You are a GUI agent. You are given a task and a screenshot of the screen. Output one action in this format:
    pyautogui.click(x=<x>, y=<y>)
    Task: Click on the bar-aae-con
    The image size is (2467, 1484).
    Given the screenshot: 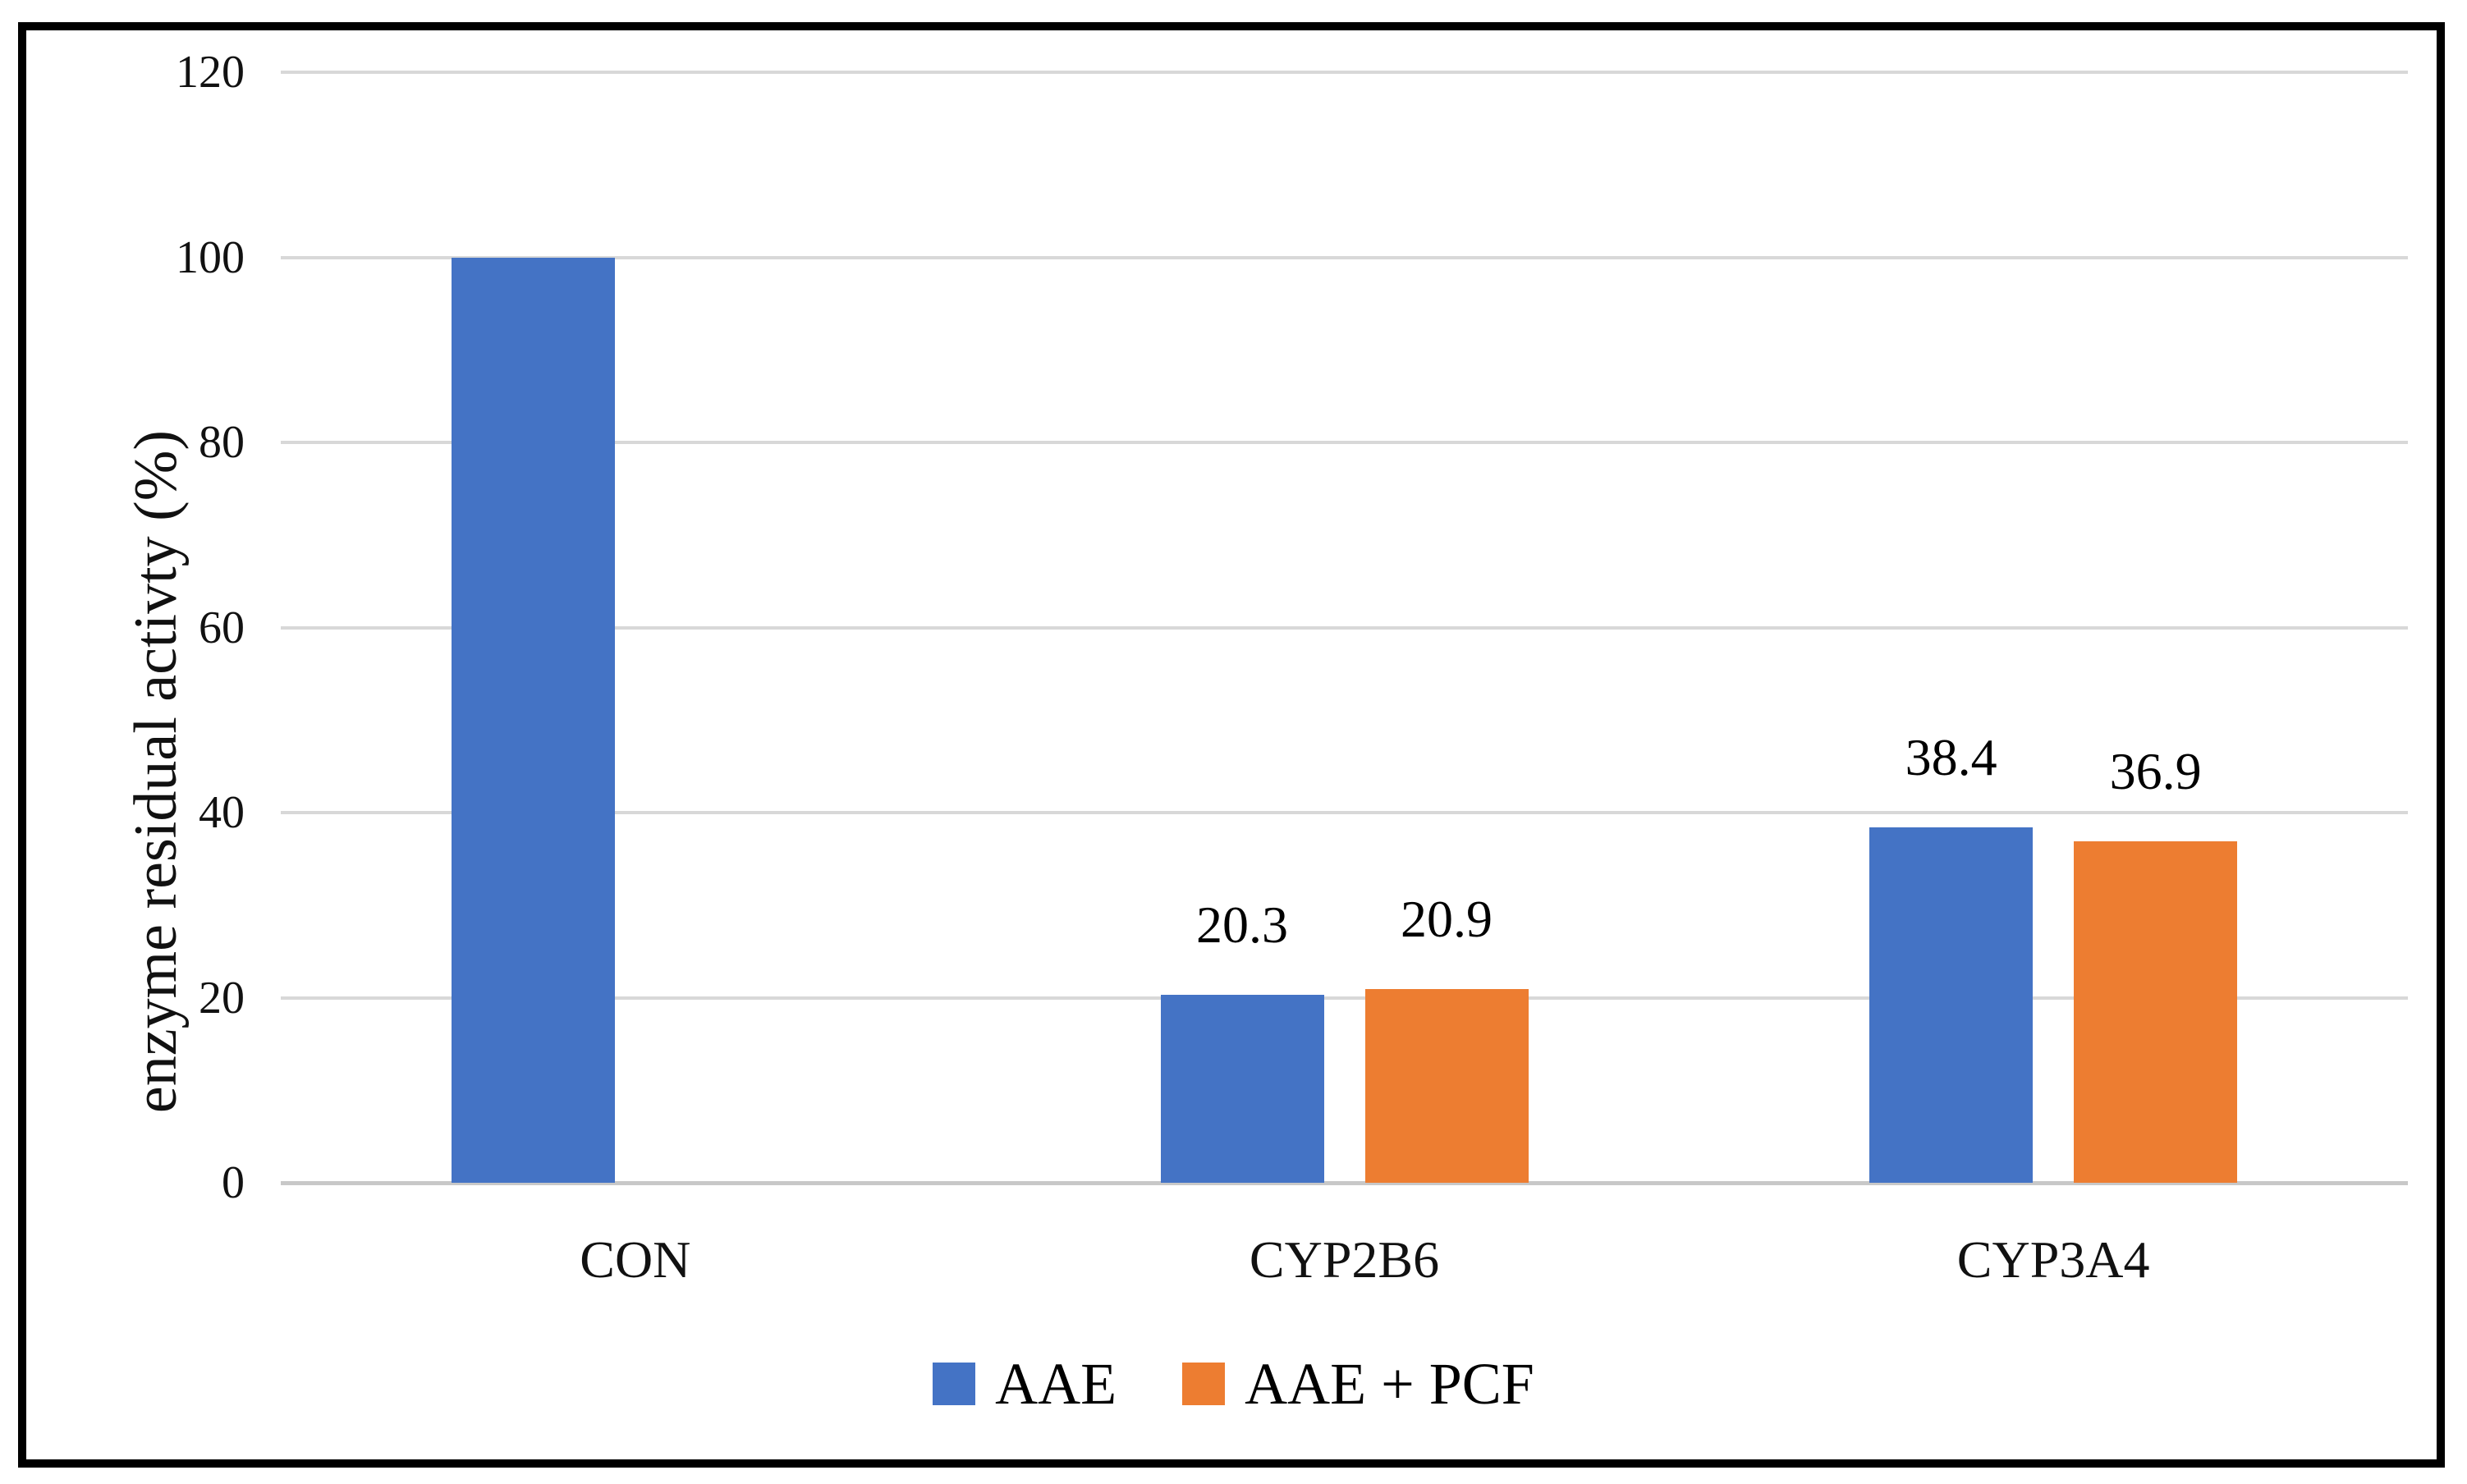 What is the action you would take?
    pyautogui.click(x=533, y=720)
    